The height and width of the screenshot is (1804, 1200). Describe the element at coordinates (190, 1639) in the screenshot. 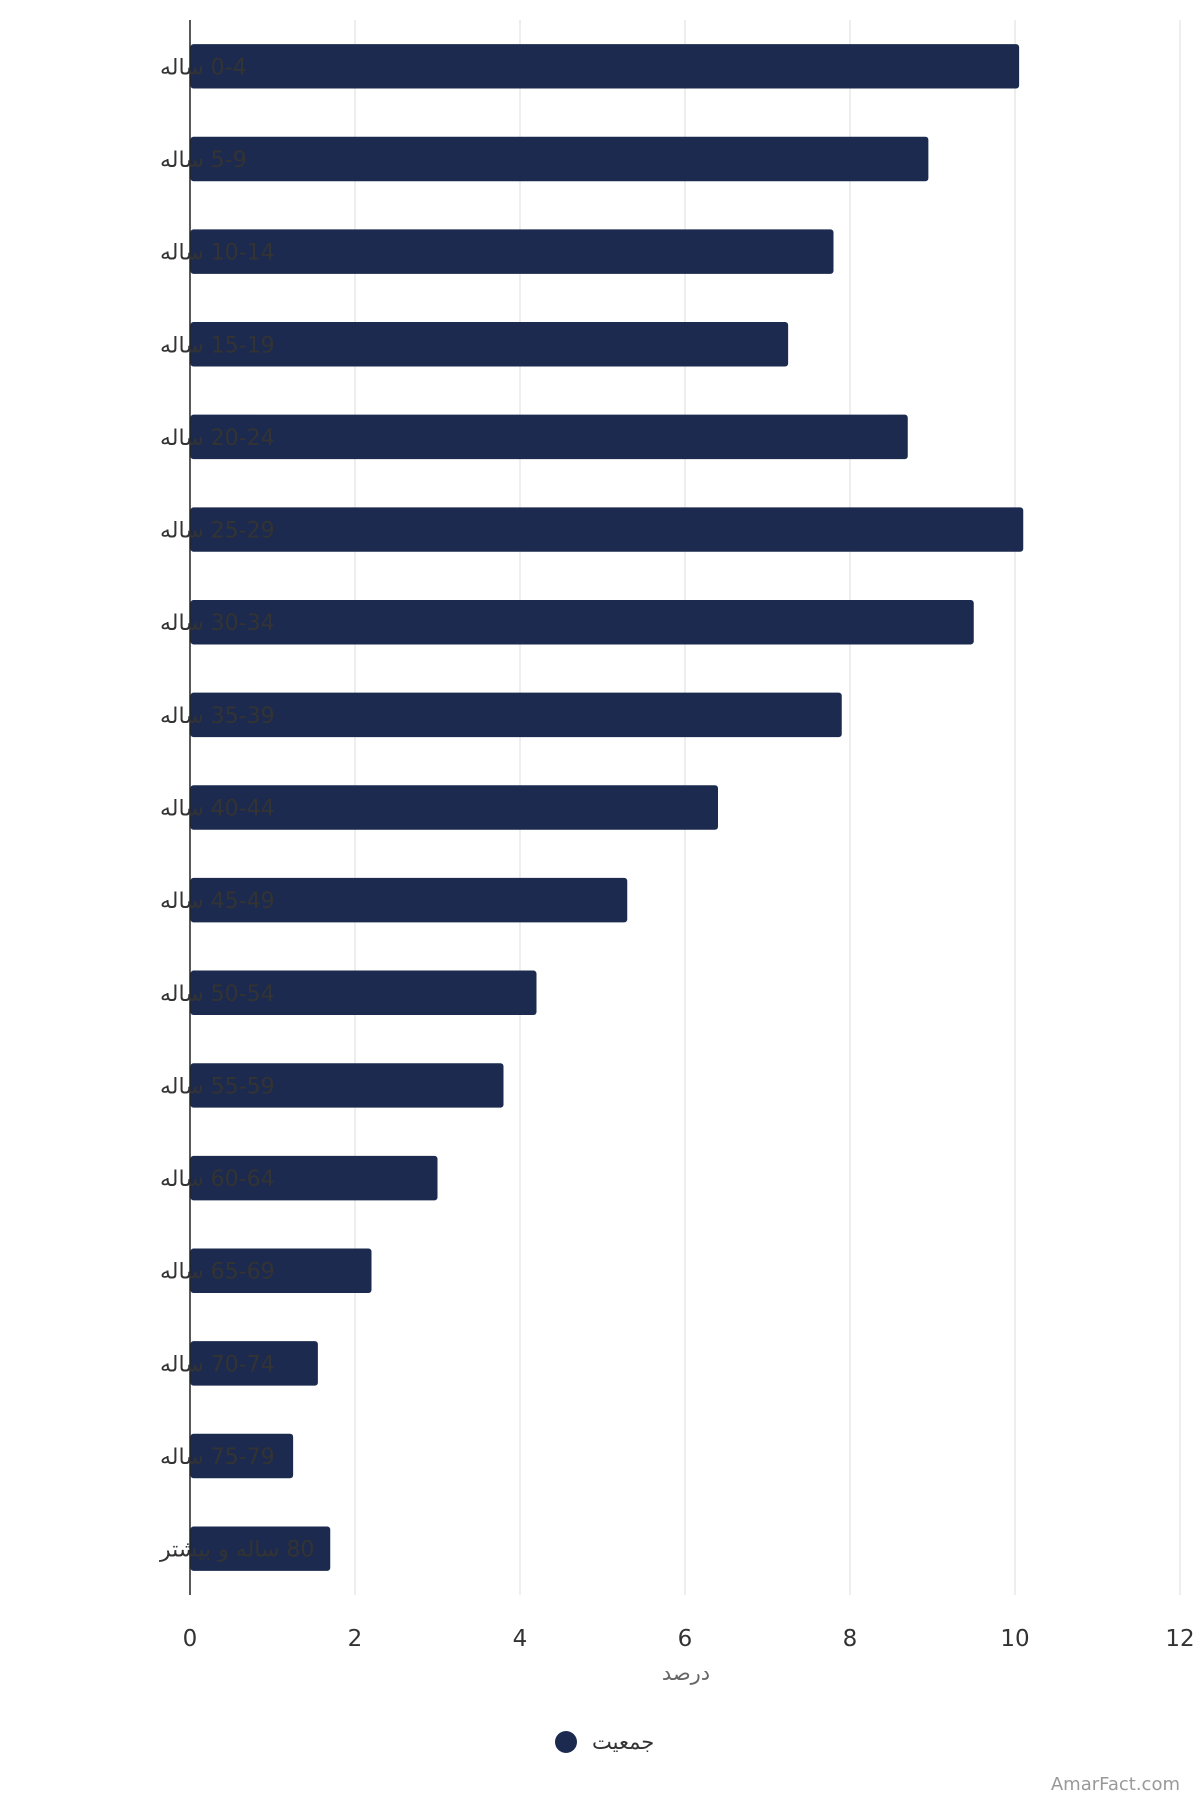

I see `x-tick-label: 0` at that location.